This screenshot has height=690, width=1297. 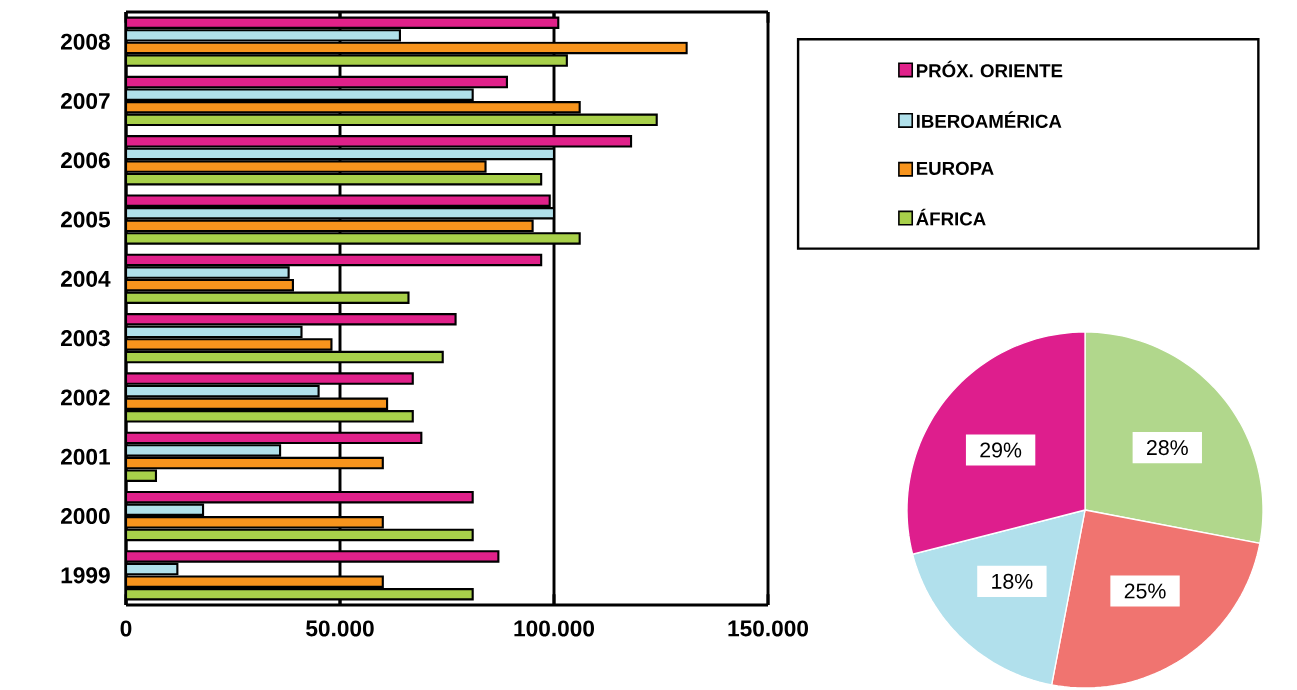 What do you see at coordinates (951, 217) in the screenshot?
I see `legend-label: ÁFRICA` at bounding box center [951, 217].